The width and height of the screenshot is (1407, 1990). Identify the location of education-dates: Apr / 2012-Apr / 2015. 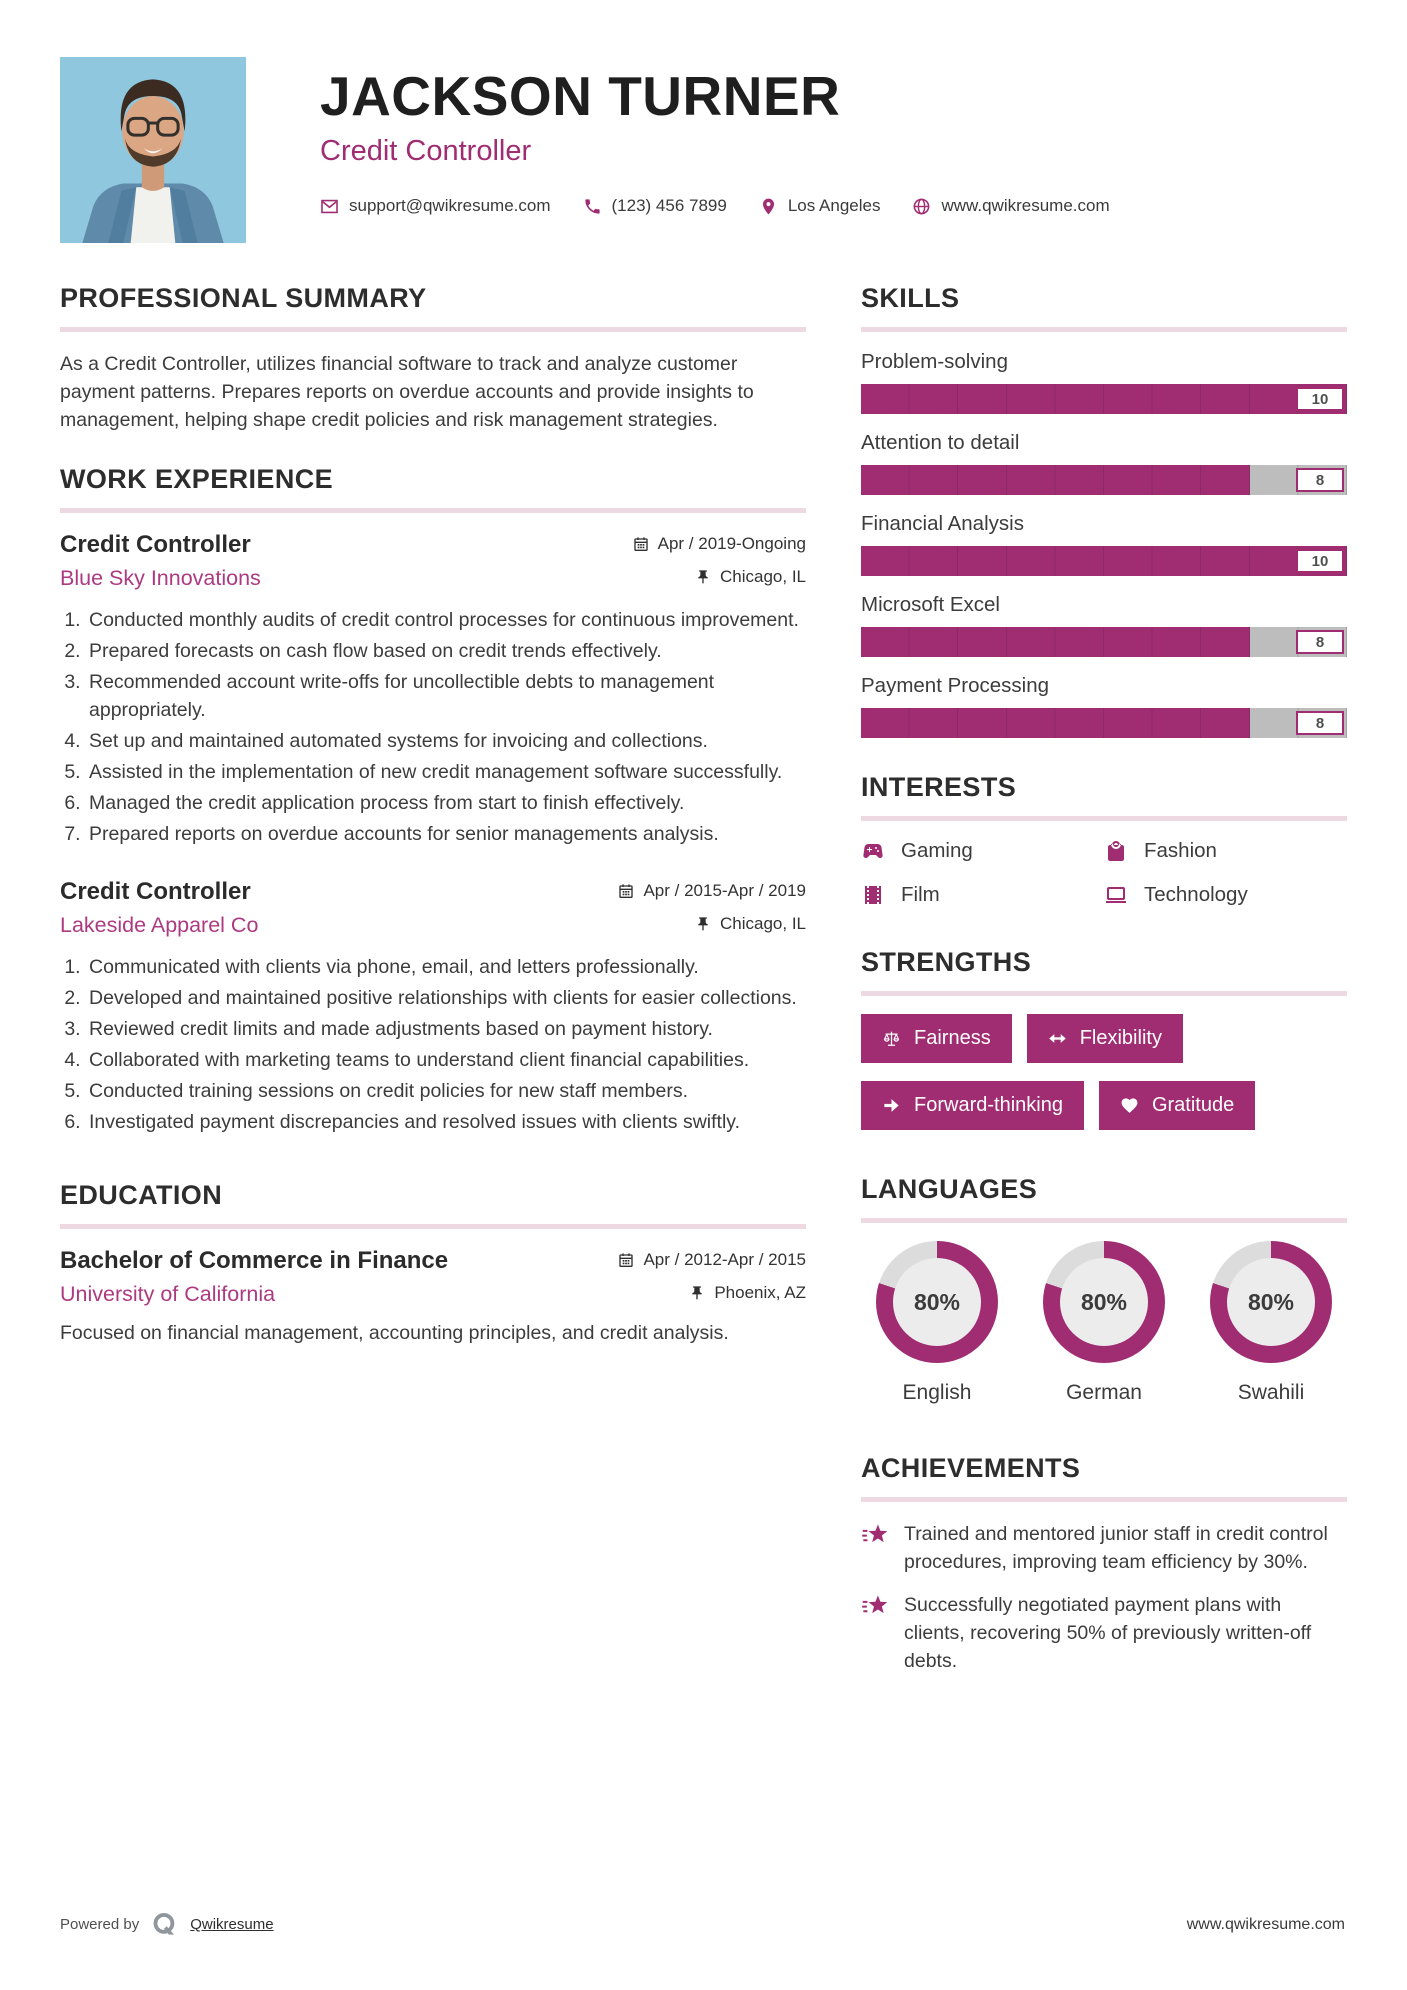
(712, 1260).